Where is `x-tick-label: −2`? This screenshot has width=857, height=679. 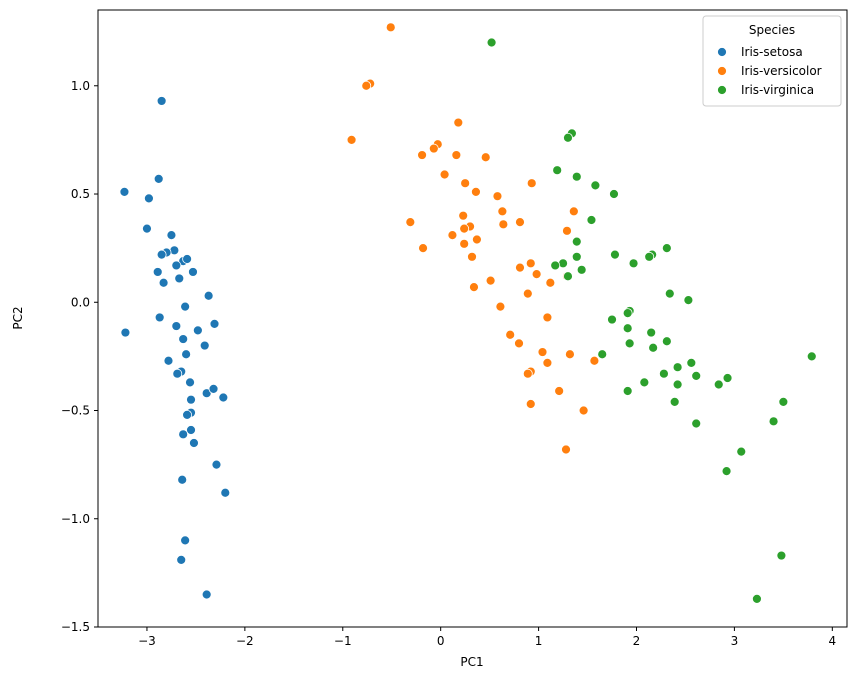
x-tick-label: −2 is located at coordinates (245, 641).